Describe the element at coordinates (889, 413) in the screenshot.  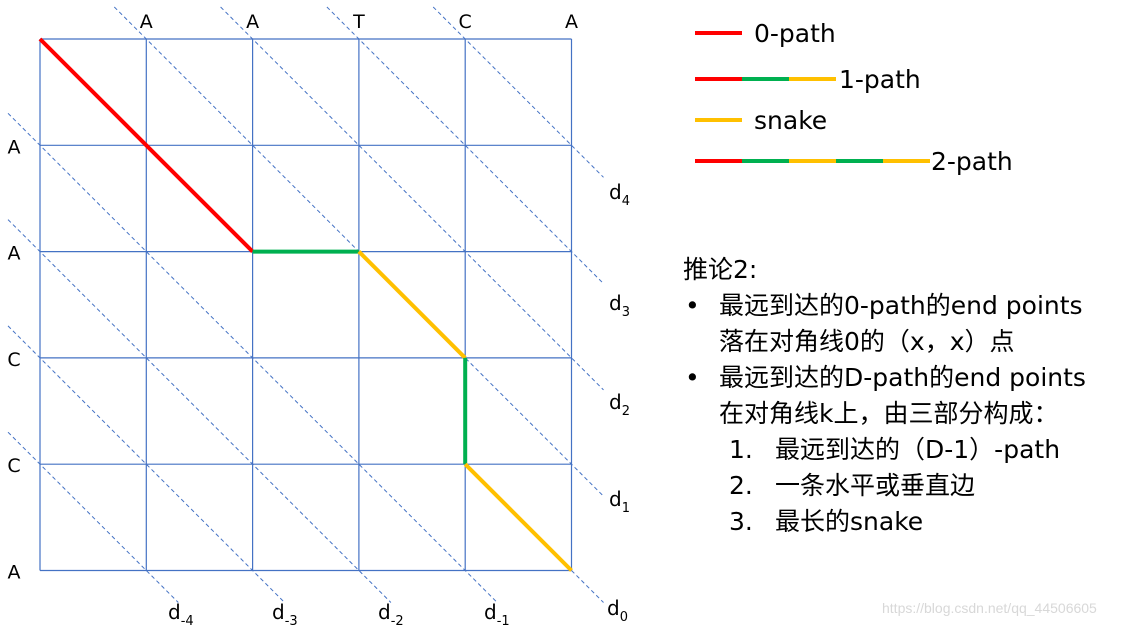
I see `notes-bullet-line: 在对角线k上，由三部分构成：` at that location.